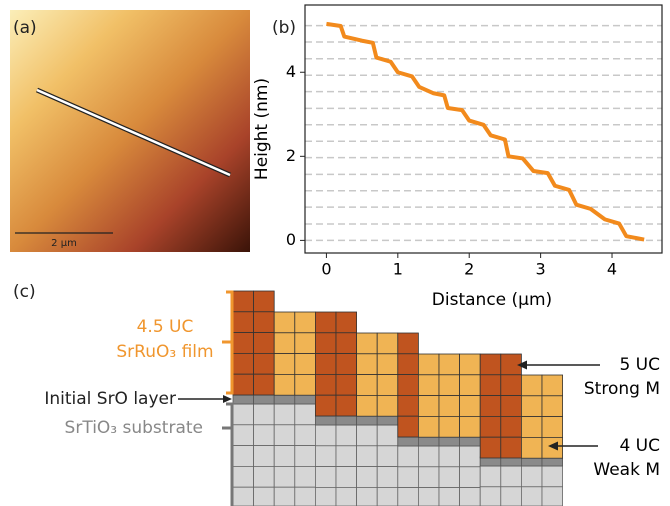  What do you see at coordinates (622, 389) in the screenshot?
I see `strong-label: Strong M` at bounding box center [622, 389].